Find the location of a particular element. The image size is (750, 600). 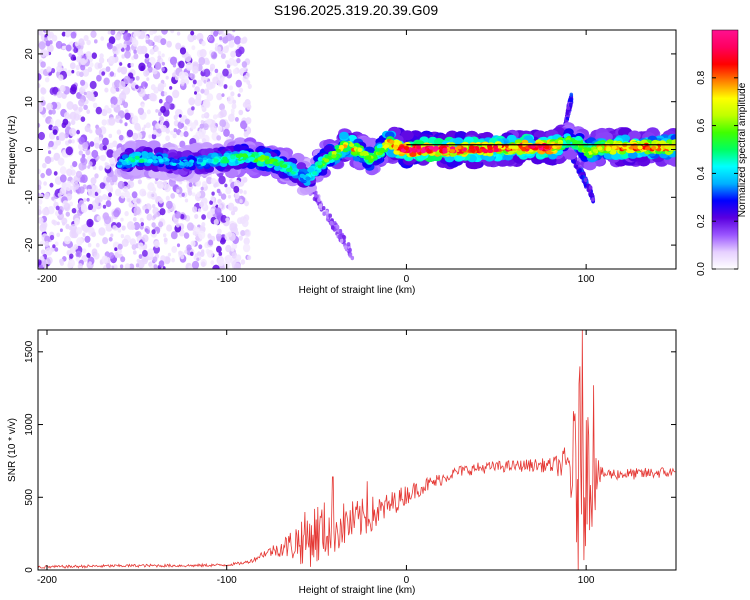

branch-blob is located at coordinates (335, 223).